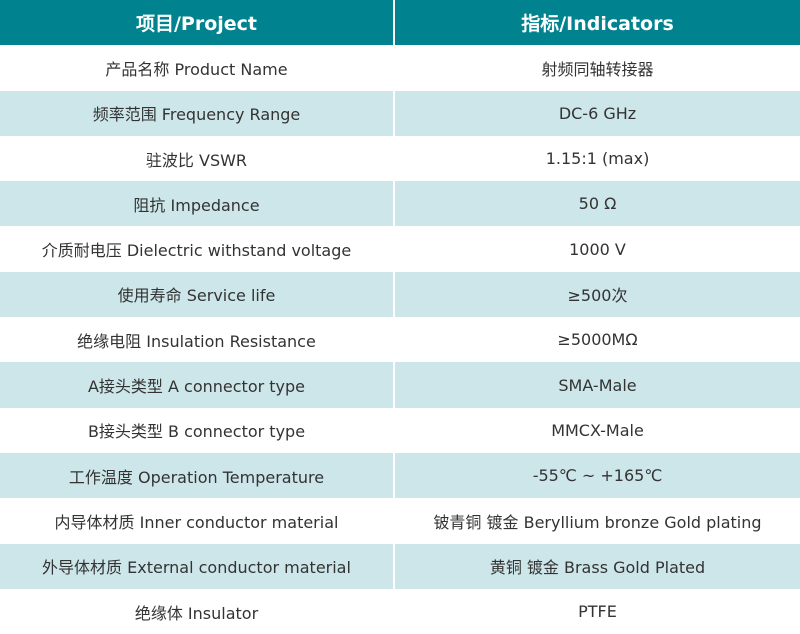 The image size is (800, 634). I want to click on cell-project: B接头类型 B connector type, so click(197, 430).